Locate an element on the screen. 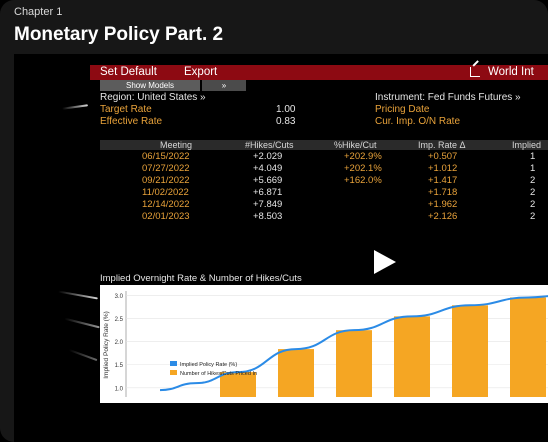 The width and height of the screenshot is (548, 442). cell-meeting: 09/21/2022 is located at coordinates (166, 180).